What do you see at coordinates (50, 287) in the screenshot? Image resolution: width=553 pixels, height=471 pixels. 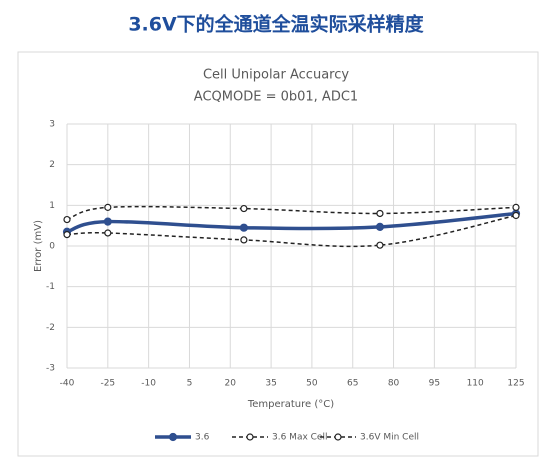 I see `y-tick-label: -1` at bounding box center [50, 287].